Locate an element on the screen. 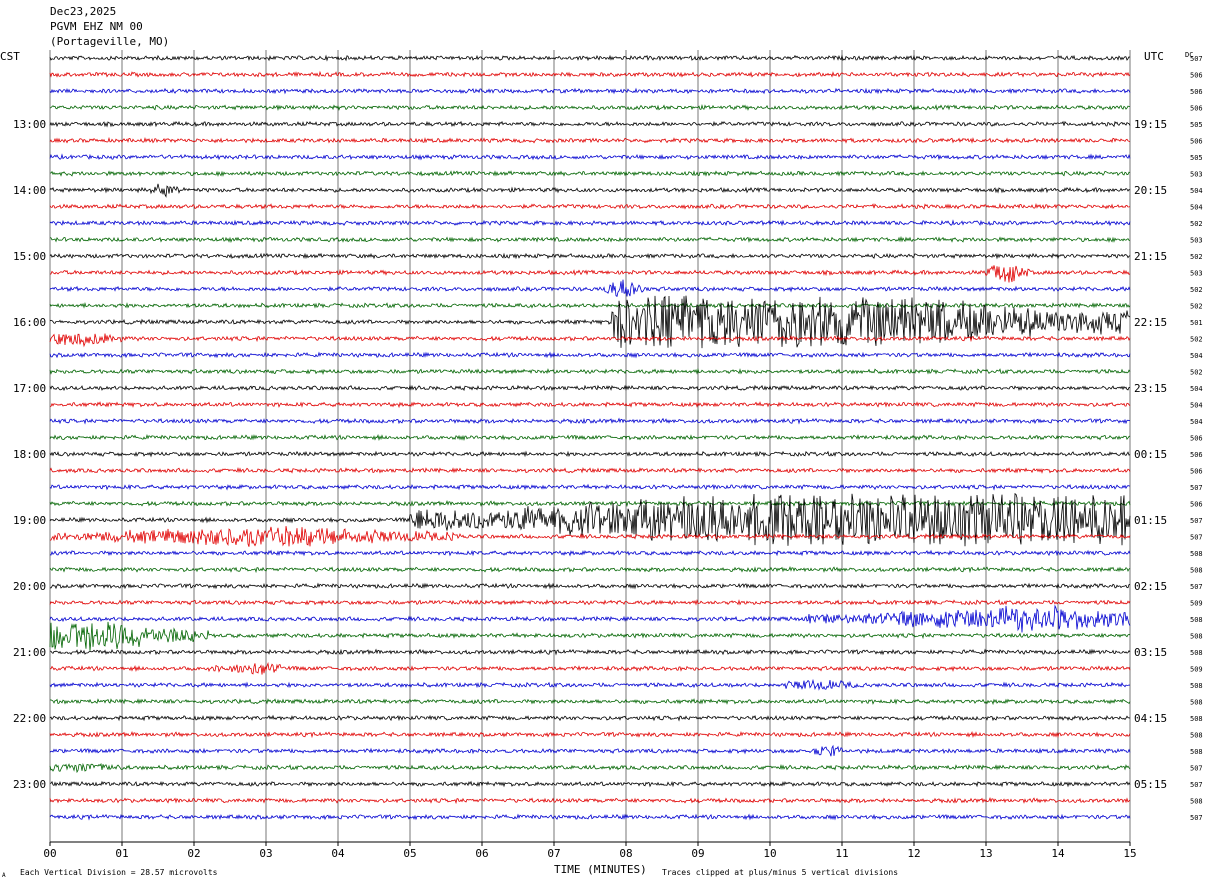 The image size is (1210, 886). x-tick-label: 08 is located at coordinates (625, 853).